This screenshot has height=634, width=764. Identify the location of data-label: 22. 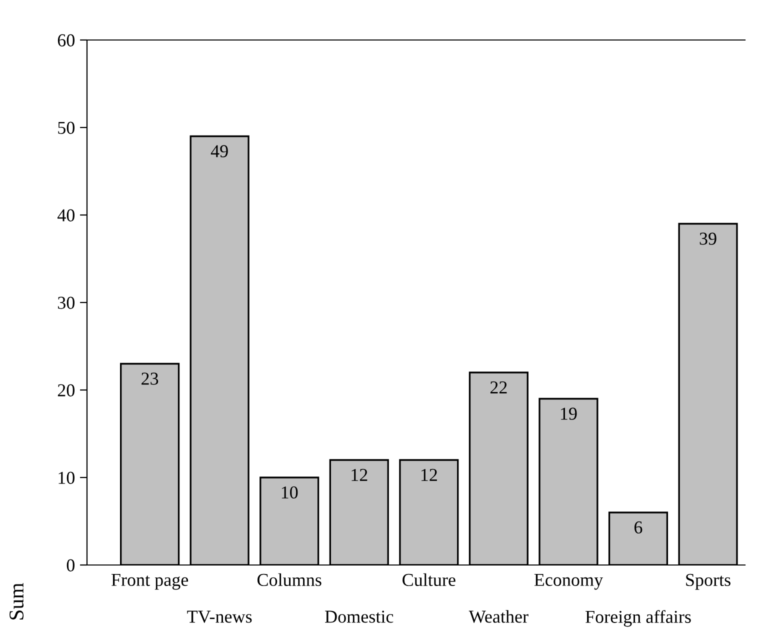
(498, 387).